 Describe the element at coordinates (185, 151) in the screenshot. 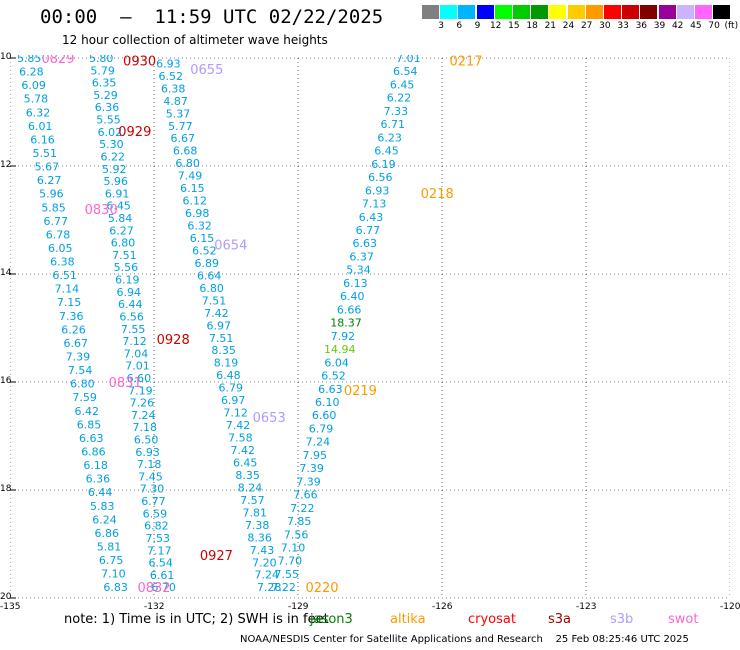

I see `wave-height-value: 6.68` at that location.